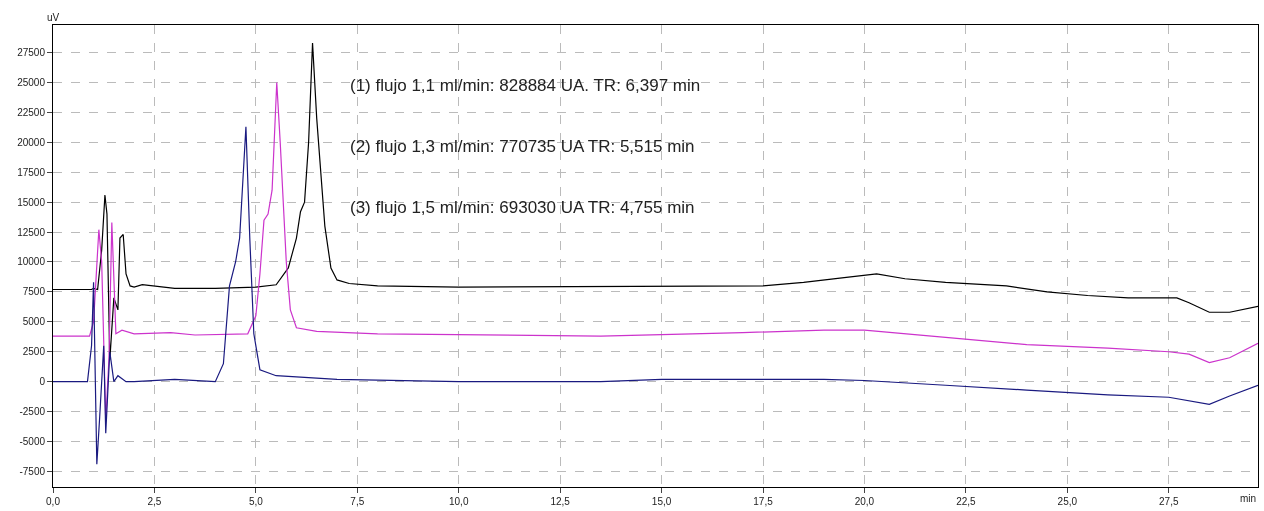 This screenshot has width=1264, height=511. What do you see at coordinates (458, 501) in the screenshot?
I see `x-tick-label: 10,0` at bounding box center [458, 501].